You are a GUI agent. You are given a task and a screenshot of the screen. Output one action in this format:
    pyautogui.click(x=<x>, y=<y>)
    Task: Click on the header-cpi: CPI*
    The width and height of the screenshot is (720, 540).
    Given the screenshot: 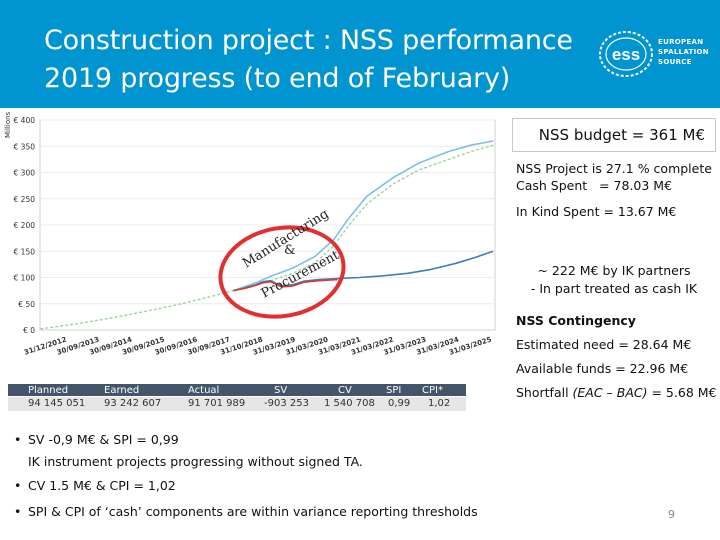 What is the action you would take?
    pyautogui.click(x=432, y=390)
    